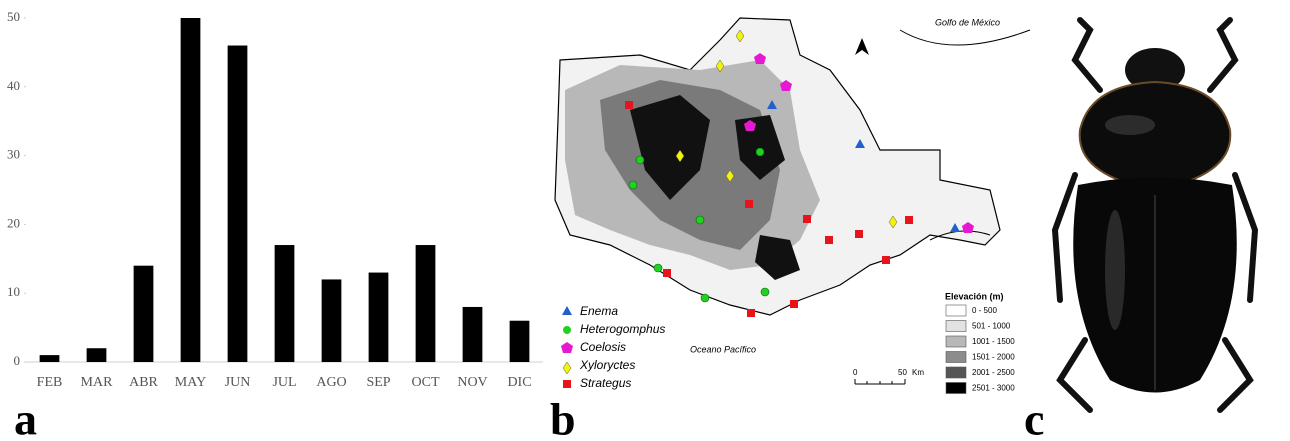 This screenshot has width=1290, height=441. I want to click on terrain, so click(715, 187).